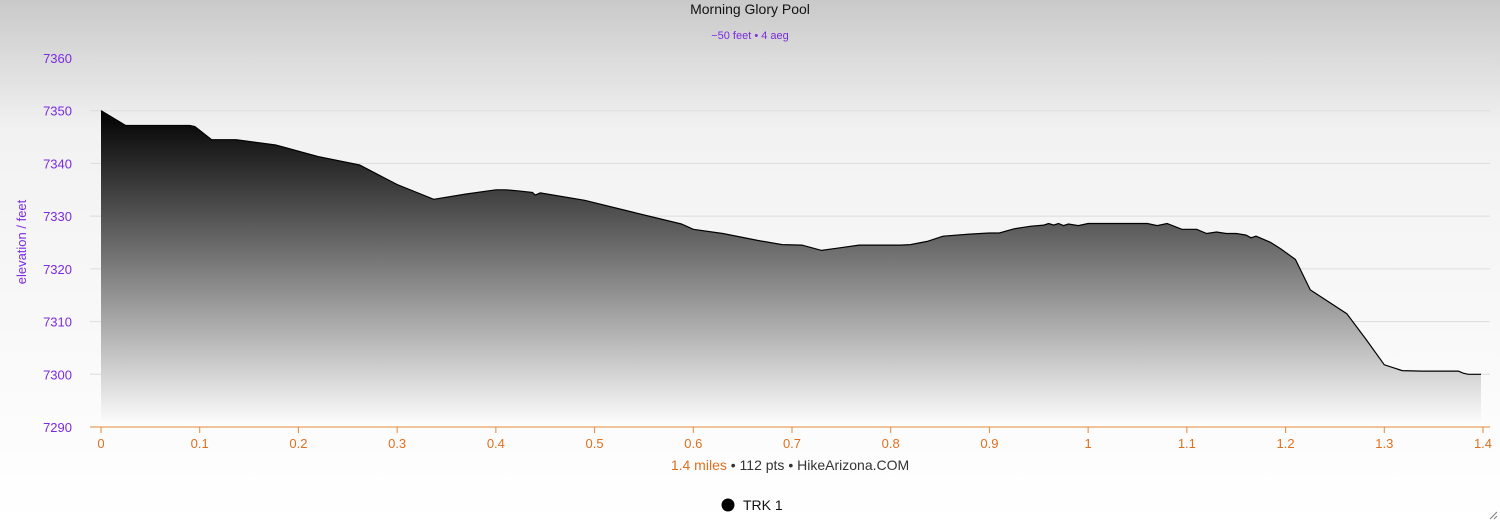  I want to click on source-label: HikeArizona.COM, so click(853, 465).